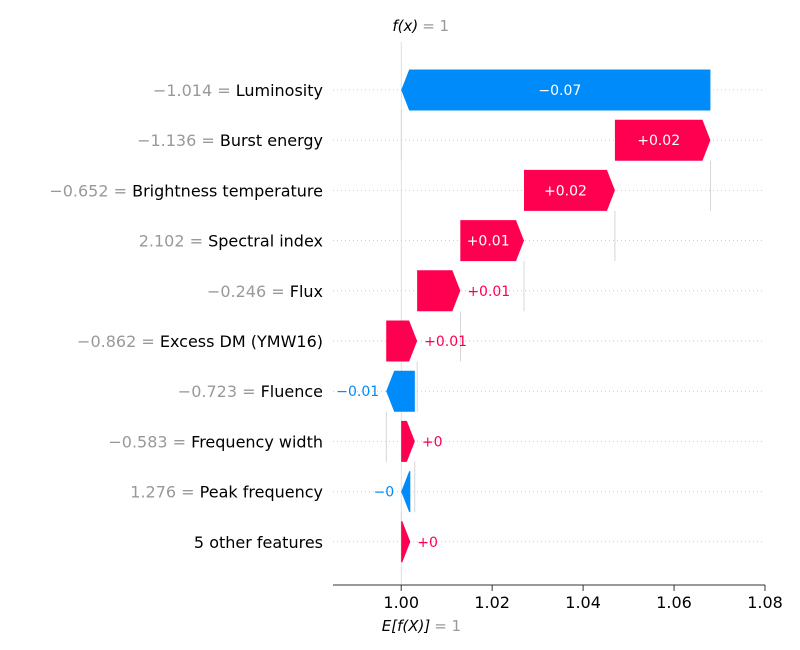 The width and height of the screenshot is (800, 650). Describe the element at coordinates (357, 392) in the screenshot. I see `bar-value-label: −0.01` at that location.